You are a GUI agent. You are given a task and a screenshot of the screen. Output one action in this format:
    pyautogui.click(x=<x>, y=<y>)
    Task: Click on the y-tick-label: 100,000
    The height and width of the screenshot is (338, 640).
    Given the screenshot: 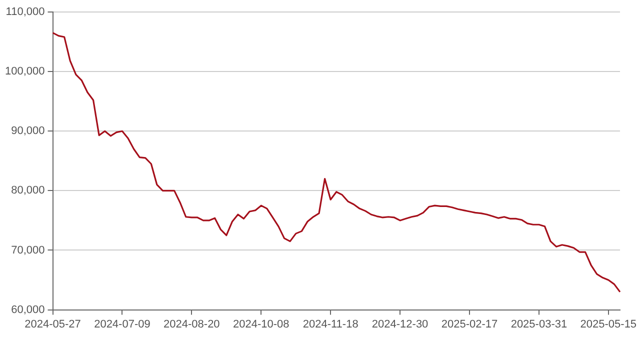 What is the action you would take?
    pyautogui.click(x=24, y=72)
    